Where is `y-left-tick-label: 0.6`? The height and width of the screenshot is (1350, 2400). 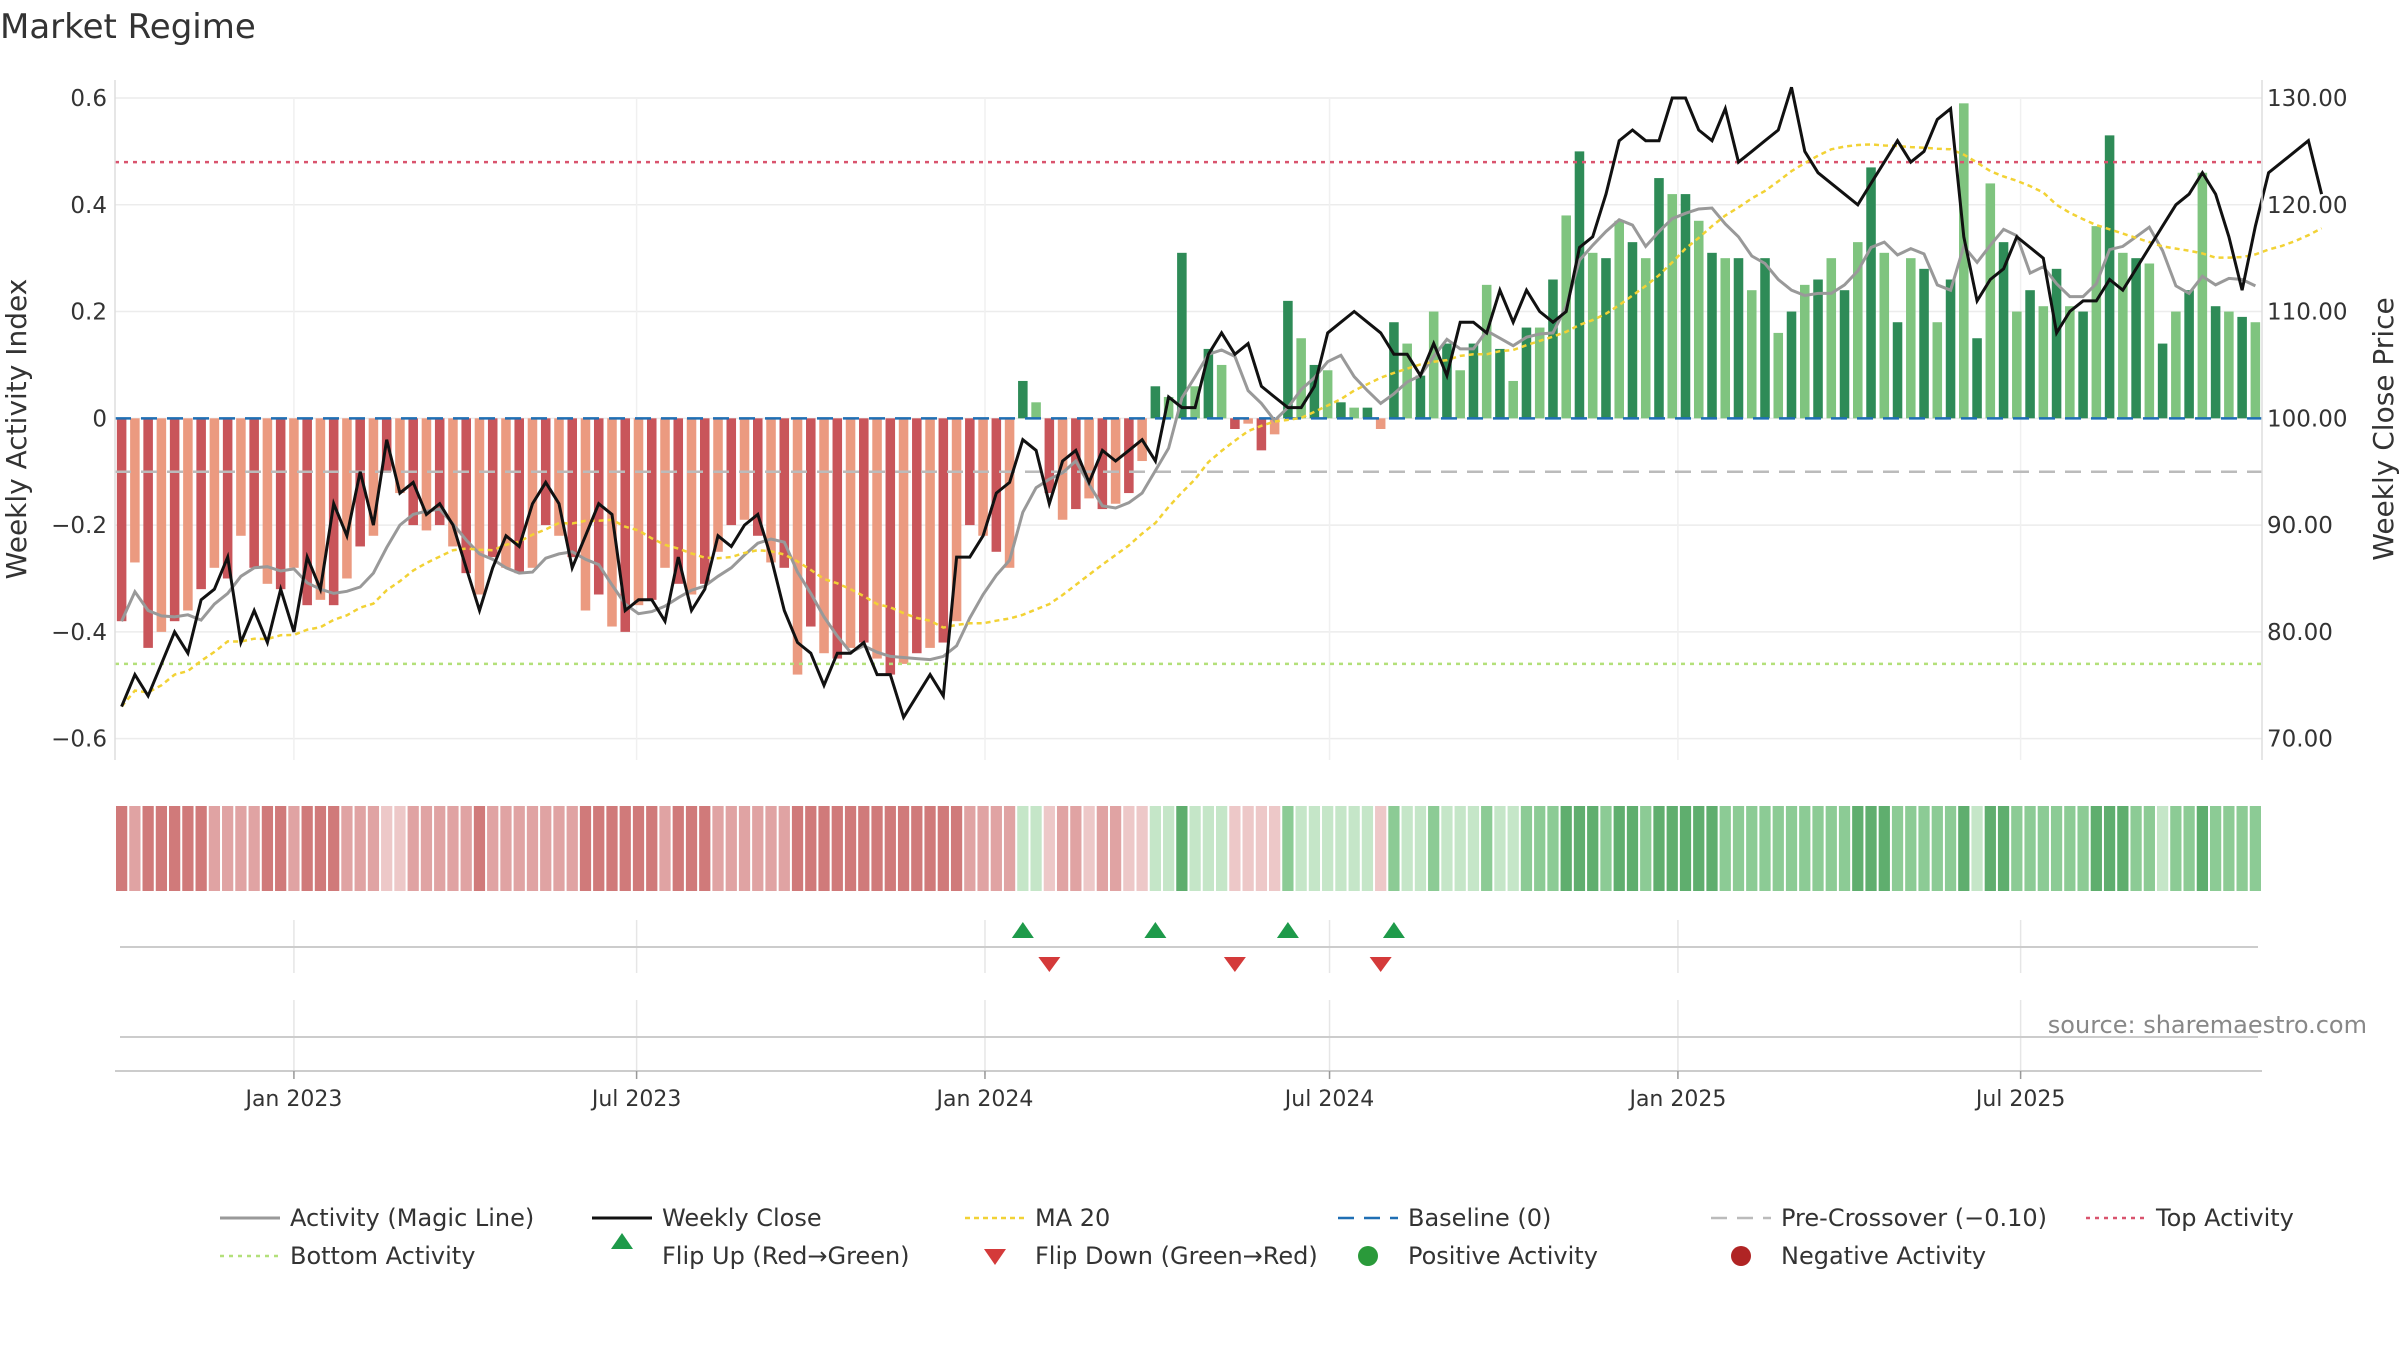
y-left-tick-label: 0.6 is located at coordinates (88, 99).